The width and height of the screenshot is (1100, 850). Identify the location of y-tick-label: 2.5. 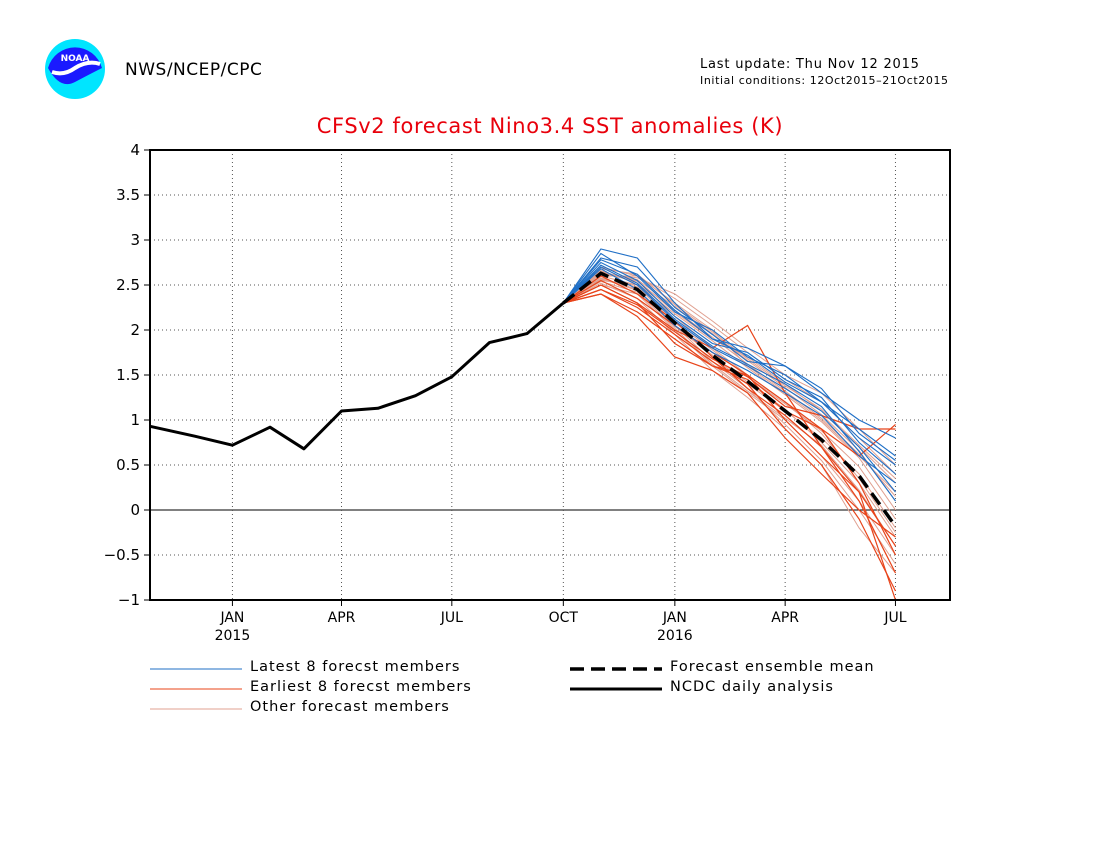
(128, 285).